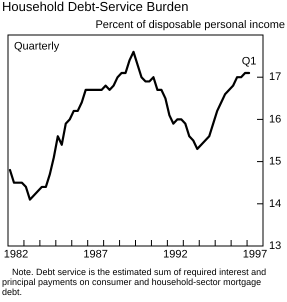  I want to click on annotation: Q1, so click(249, 62).